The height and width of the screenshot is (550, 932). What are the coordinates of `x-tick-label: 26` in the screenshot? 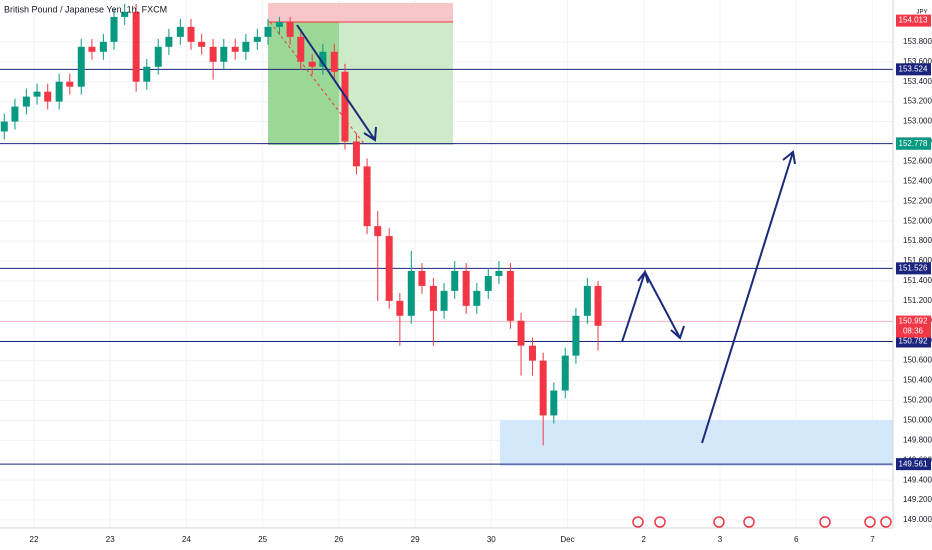 It's located at (338, 539).